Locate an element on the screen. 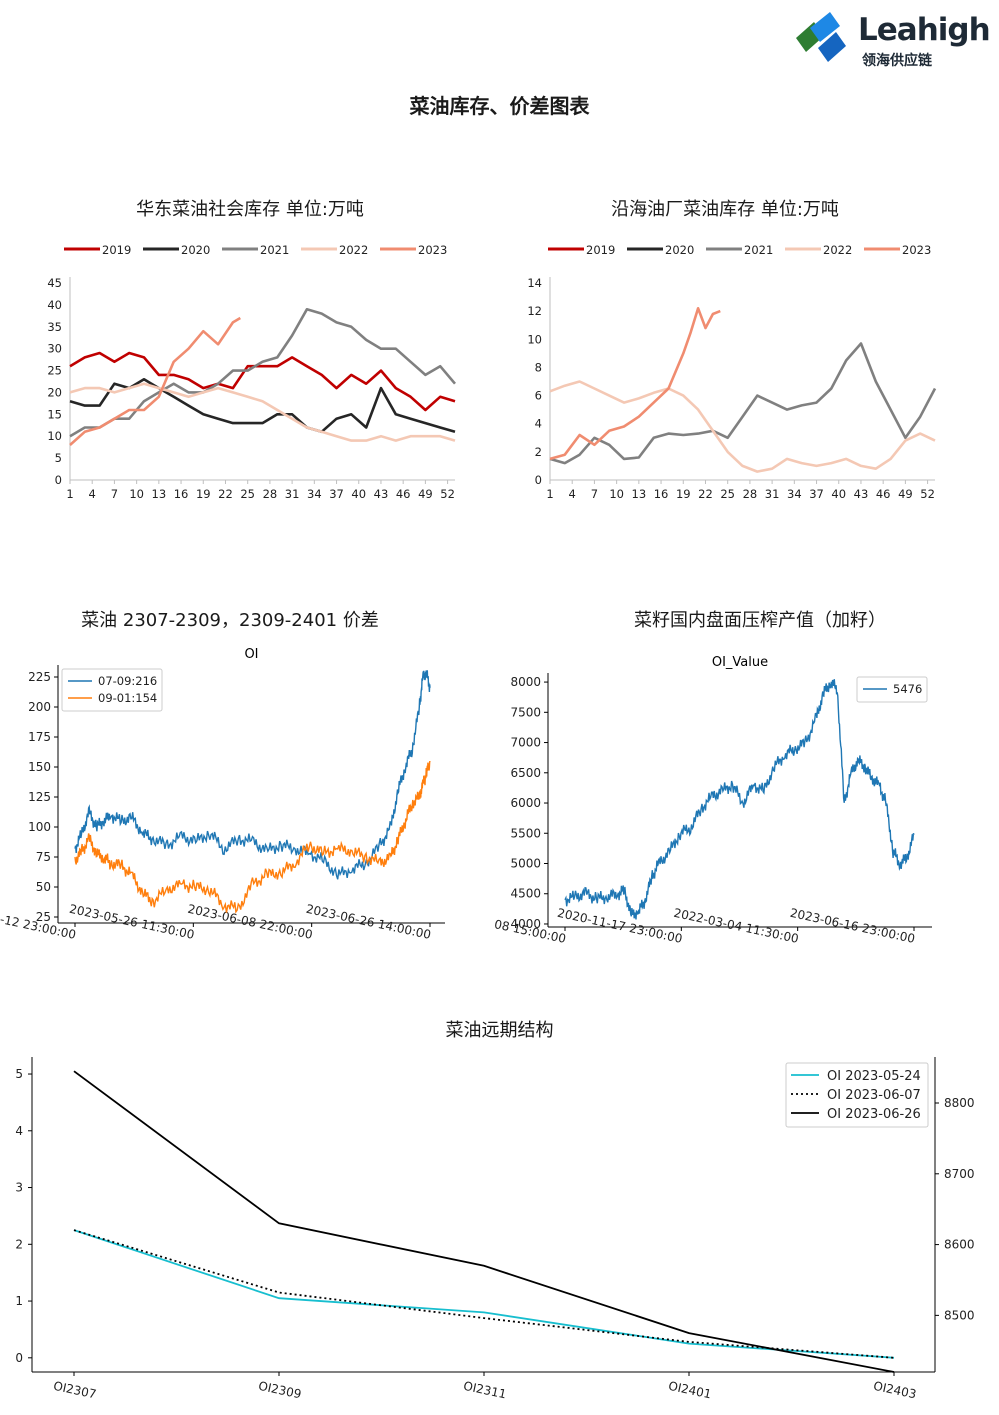  legend-label: 07-09:216 is located at coordinates (127, 681).